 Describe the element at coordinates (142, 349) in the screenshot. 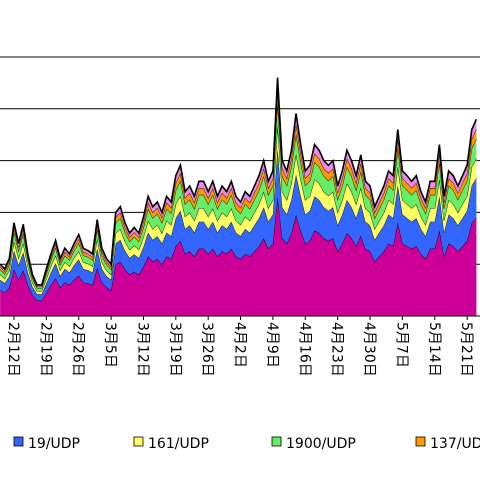

I see `x-tick-label: 3月12日` at that location.